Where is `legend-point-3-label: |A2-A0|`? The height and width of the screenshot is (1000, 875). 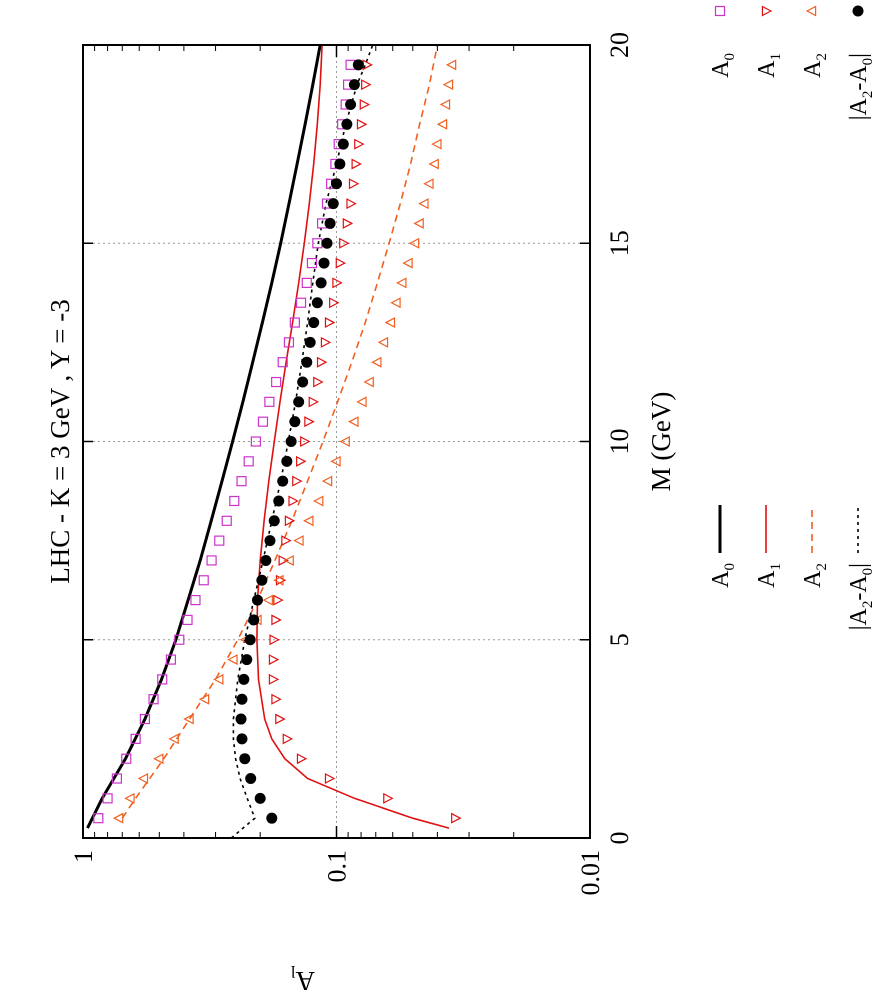 legend-point-3-label: |A2-A0| is located at coordinates (860, 86).